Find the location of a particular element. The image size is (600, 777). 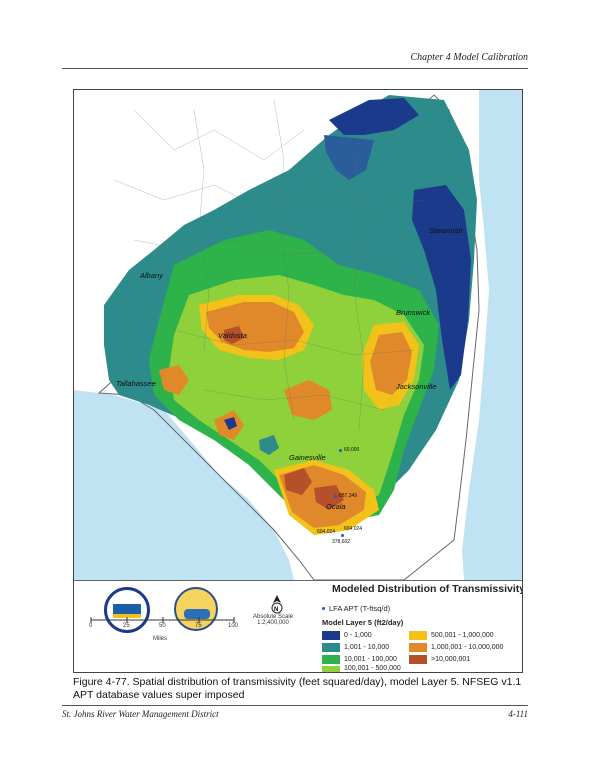

scale-text-line: Absolute Scale is located at coordinates (273, 617).